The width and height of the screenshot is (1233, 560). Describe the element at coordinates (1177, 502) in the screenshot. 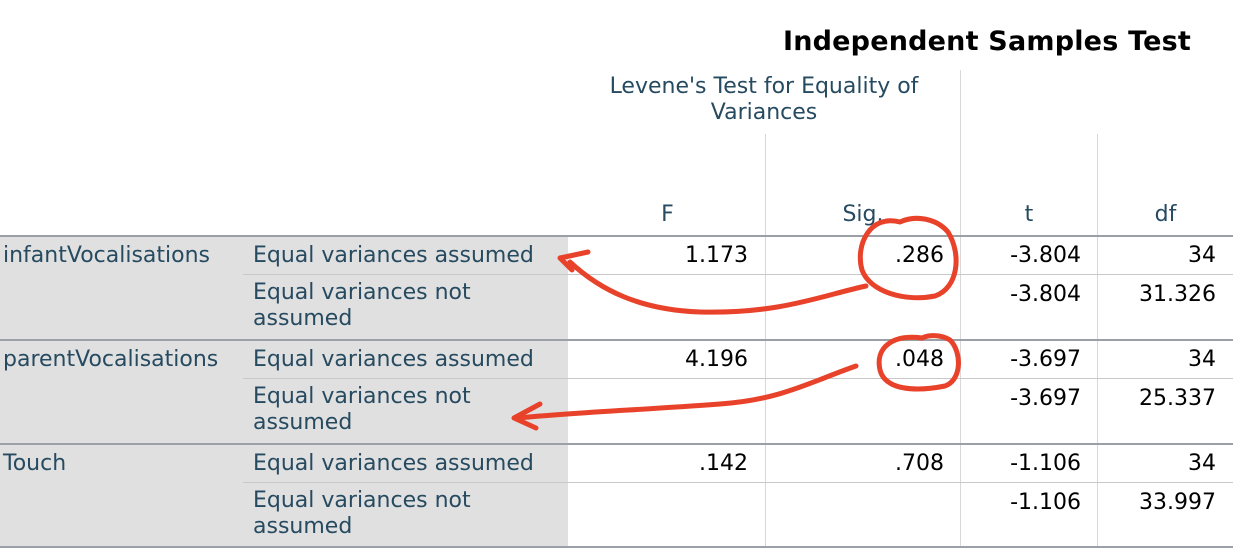

I see `cell-df: 33.997` at that location.